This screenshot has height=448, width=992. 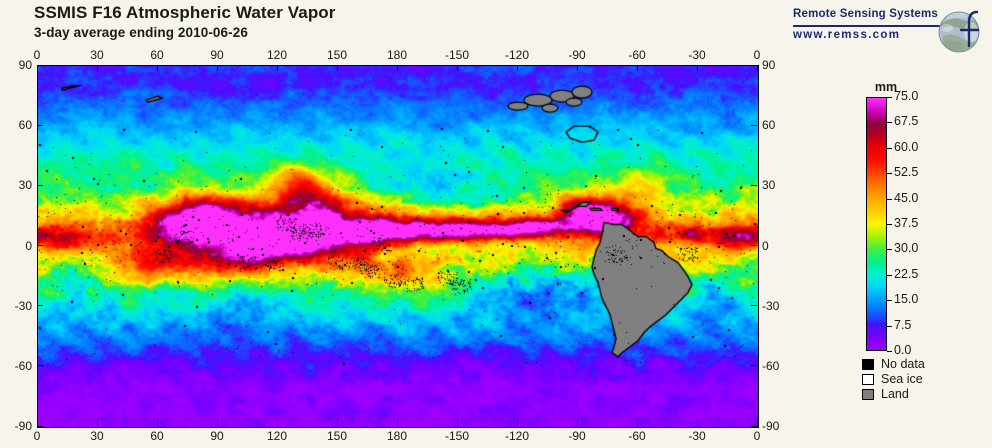 What do you see at coordinates (868, 364) in the screenshot?
I see `legend-swatch-no-data` at bounding box center [868, 364].